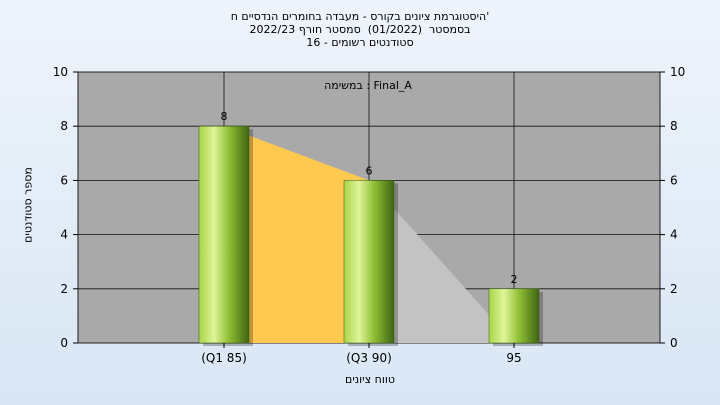 The height and width of the screenshot is (405, 720). I want to click on y-tick-label-left: 2, so click(64, 289).